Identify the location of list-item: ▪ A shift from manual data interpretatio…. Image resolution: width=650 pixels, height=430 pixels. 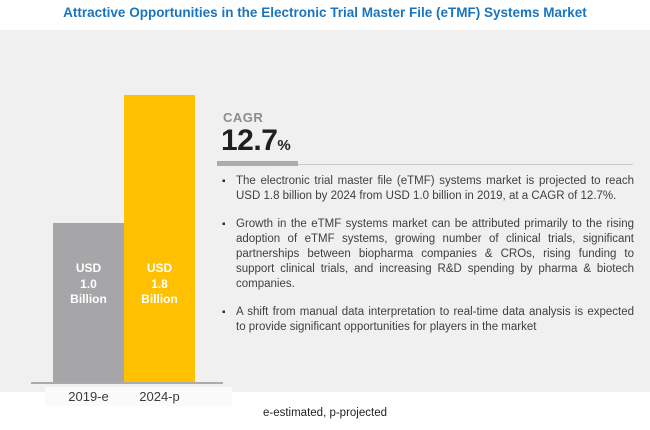
(428, 320).